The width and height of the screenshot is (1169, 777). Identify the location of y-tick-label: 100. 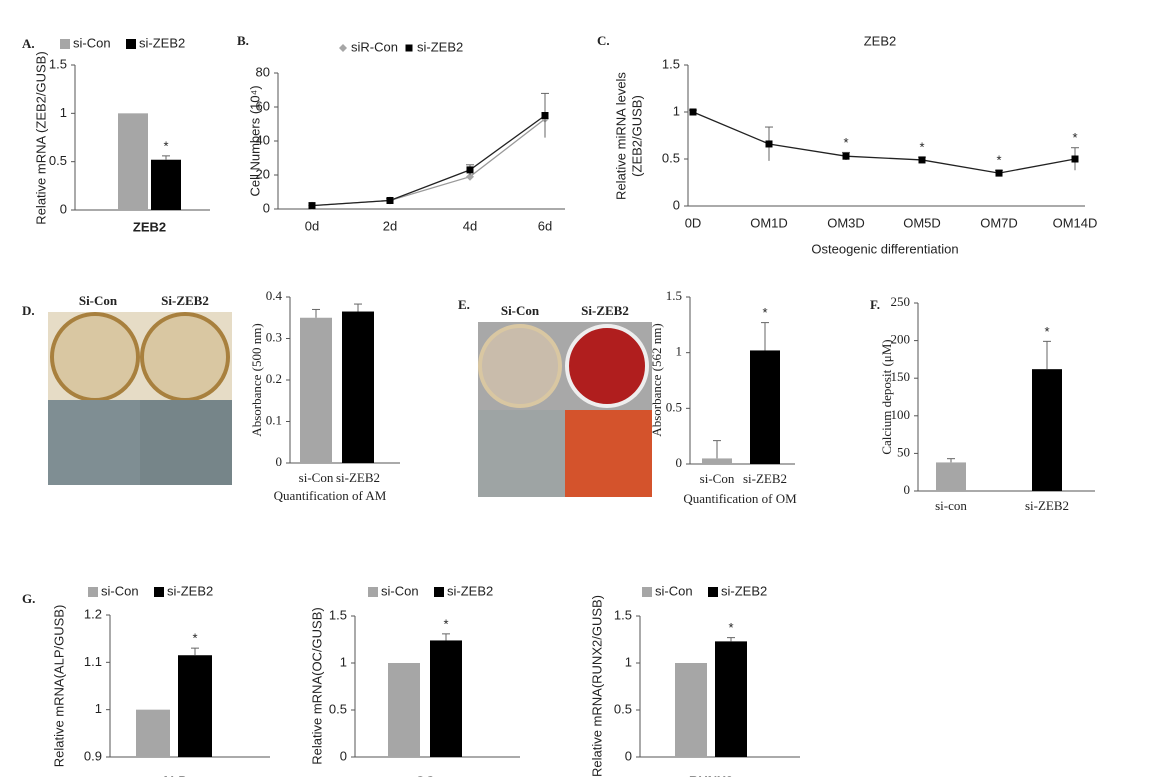
(901, 414).